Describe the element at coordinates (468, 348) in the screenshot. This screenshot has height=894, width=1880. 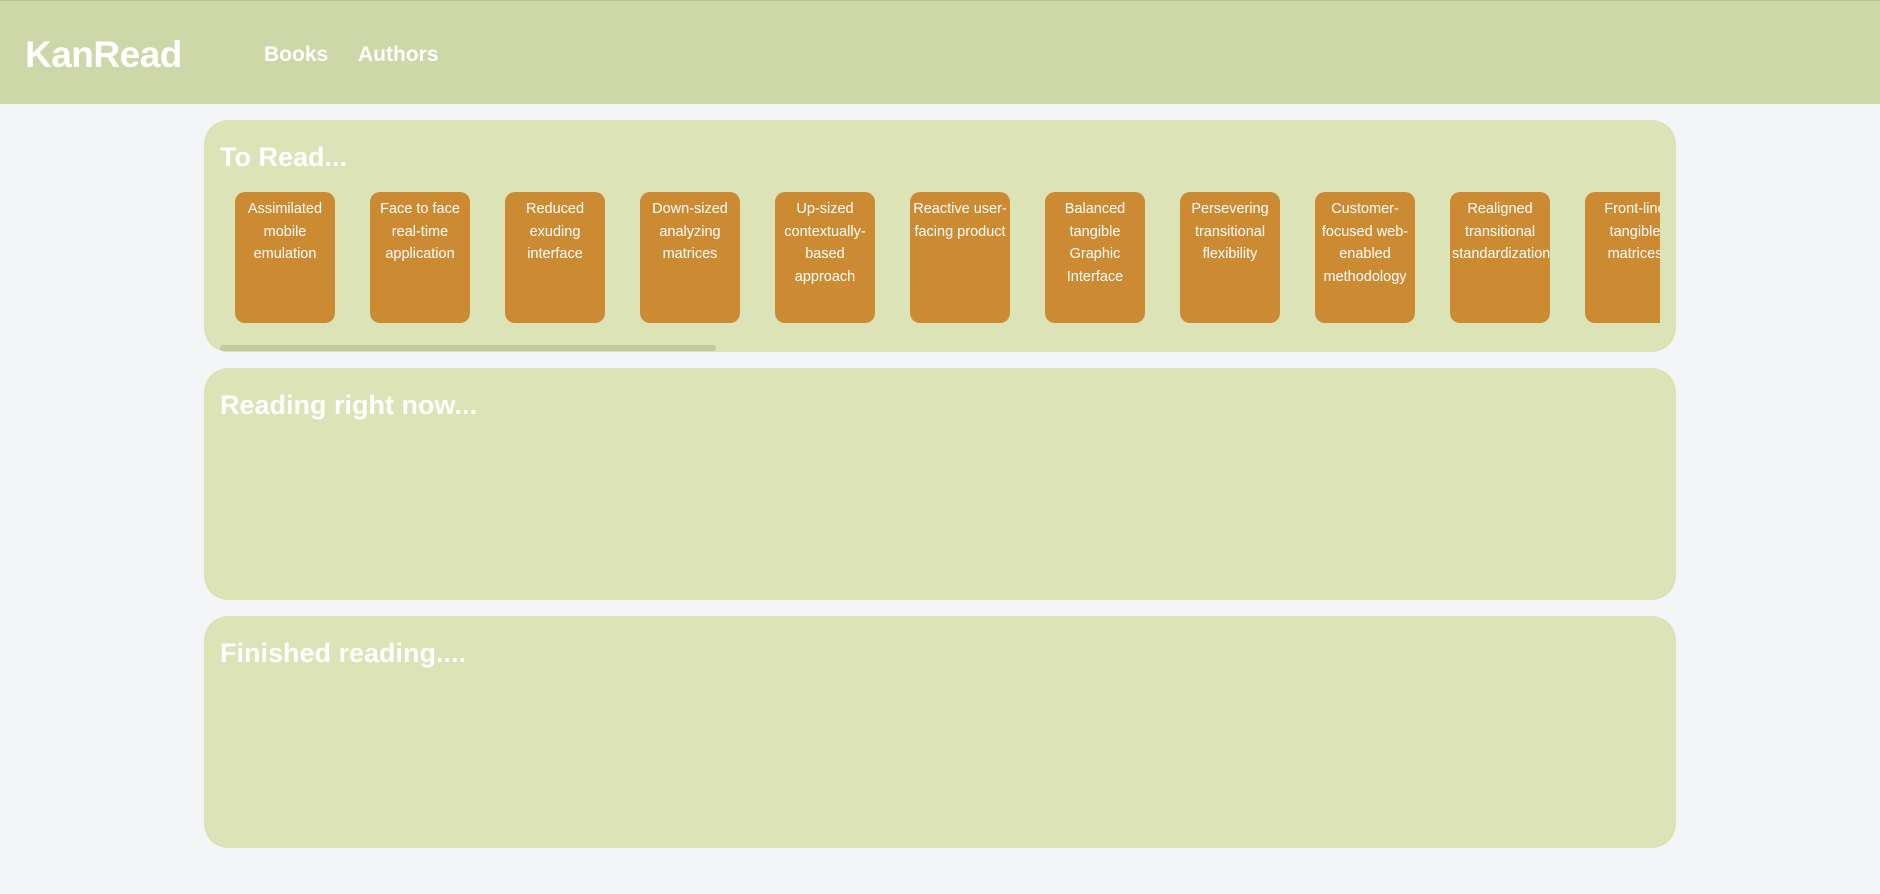
I see `horizontal-scrollbar-thumb` at that location.